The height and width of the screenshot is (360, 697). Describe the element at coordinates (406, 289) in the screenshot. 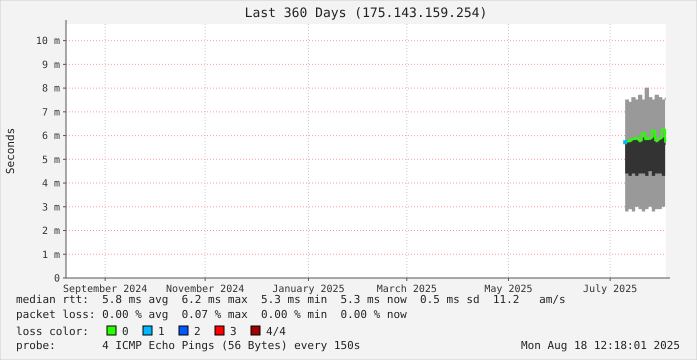

I see `x-tick-label: March 2025` at that location.